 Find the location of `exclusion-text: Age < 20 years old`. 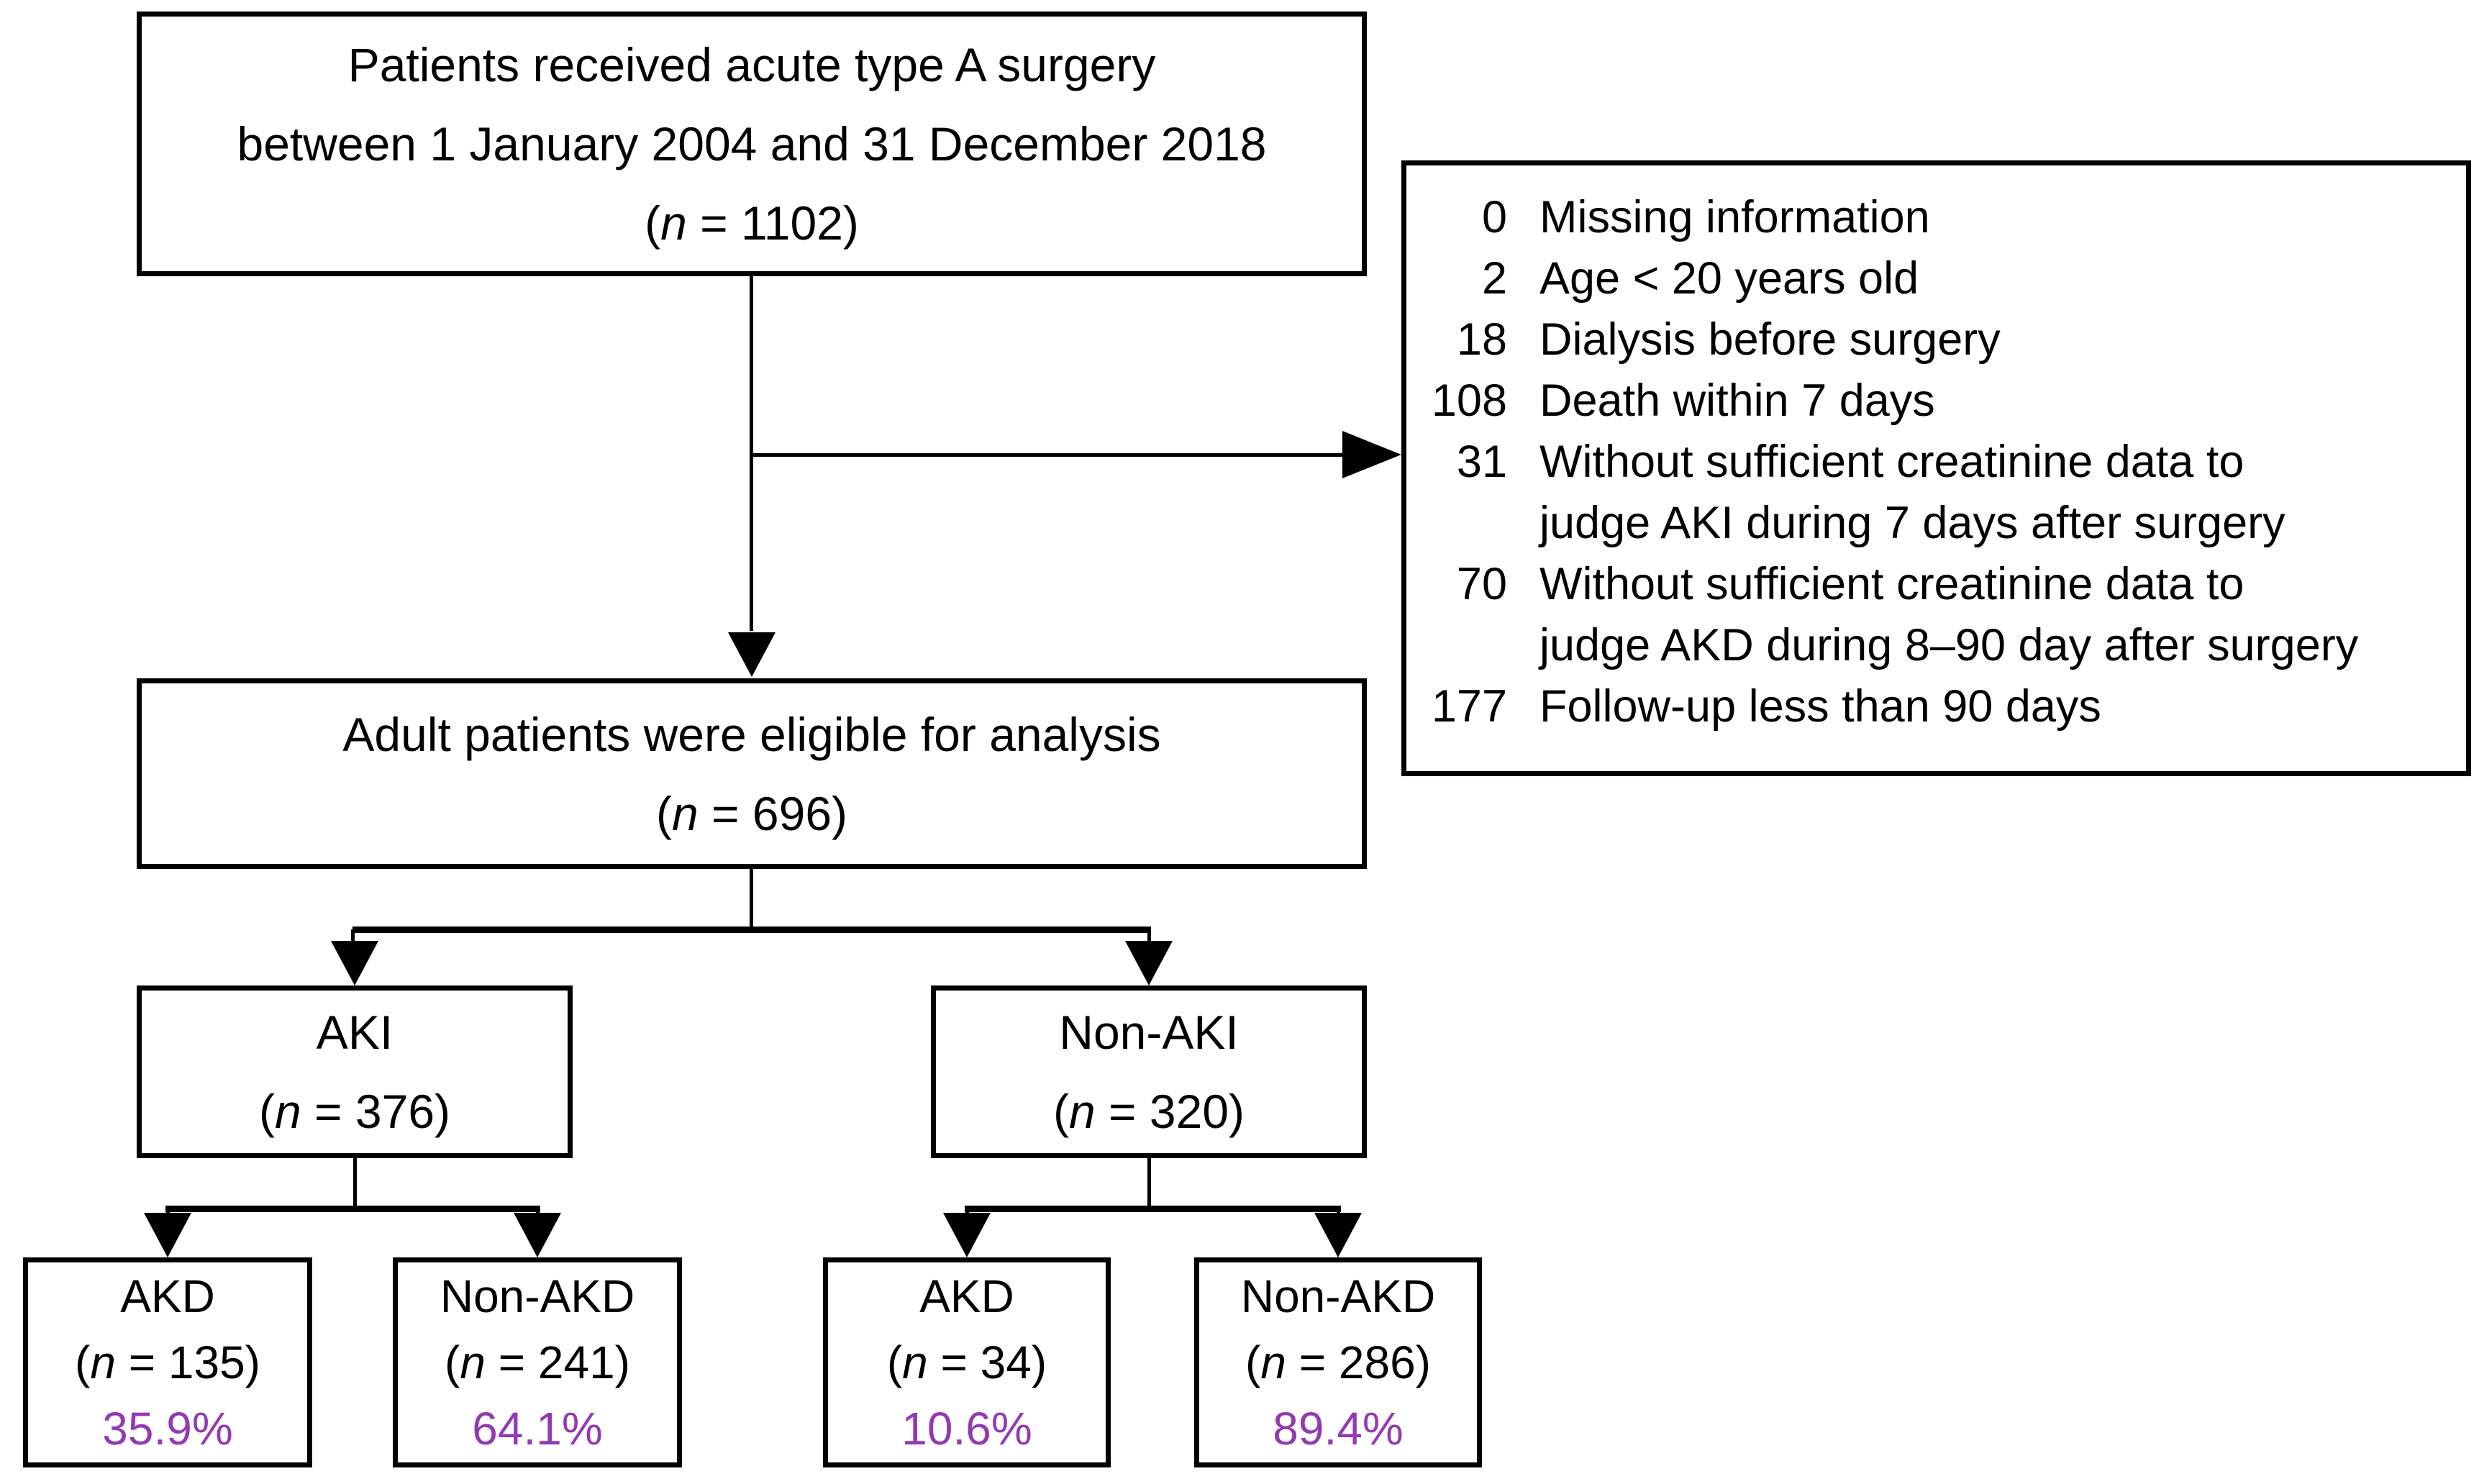

exclusion-text: Age < 20 years old is located at coordinates (1729, 278).